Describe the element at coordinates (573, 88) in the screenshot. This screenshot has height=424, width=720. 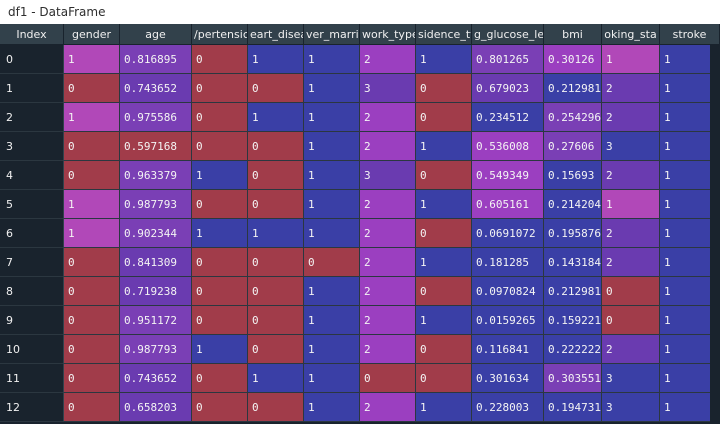
I see `cell-bmi: 0.212981` at that location.